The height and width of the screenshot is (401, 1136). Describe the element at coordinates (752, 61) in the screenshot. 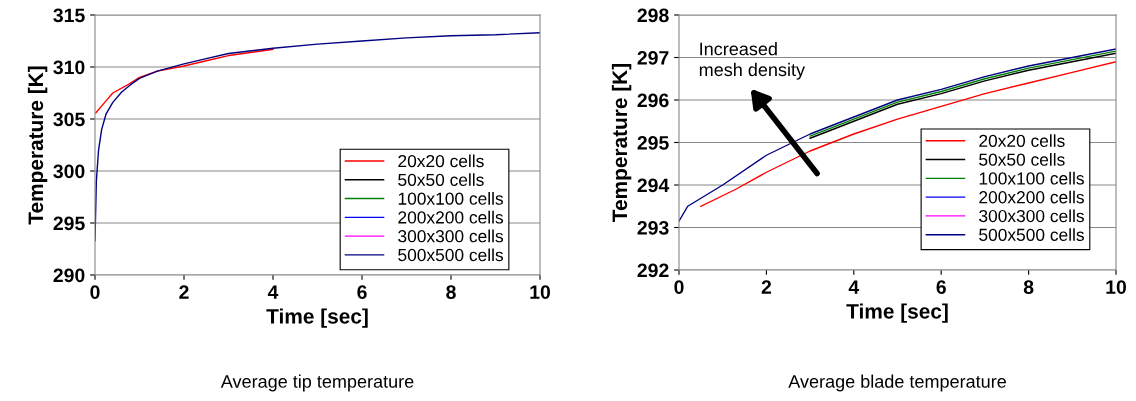

I see `annotation: Increased mesh density` at that location.